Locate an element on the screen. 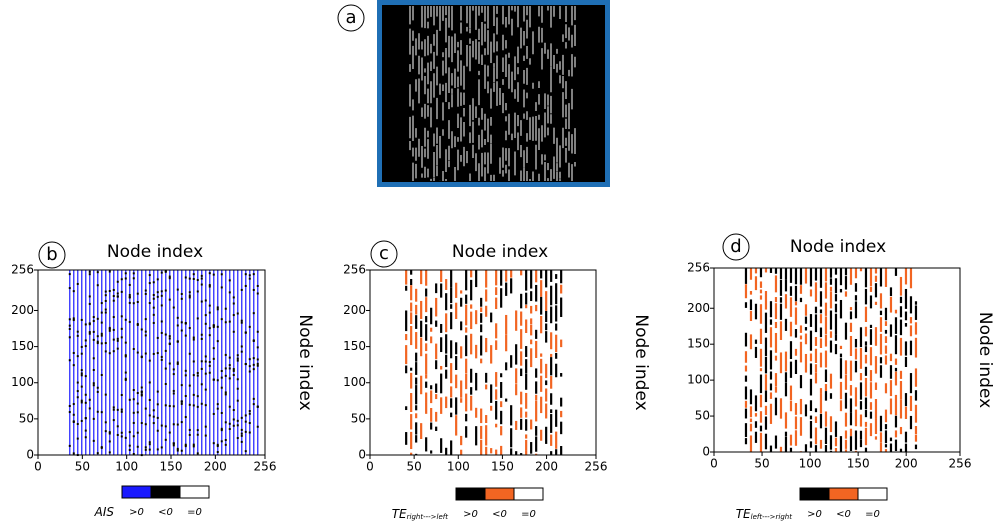 The image size is (993, 527). legend-title-main: TE is located at coordinates (743, 514).